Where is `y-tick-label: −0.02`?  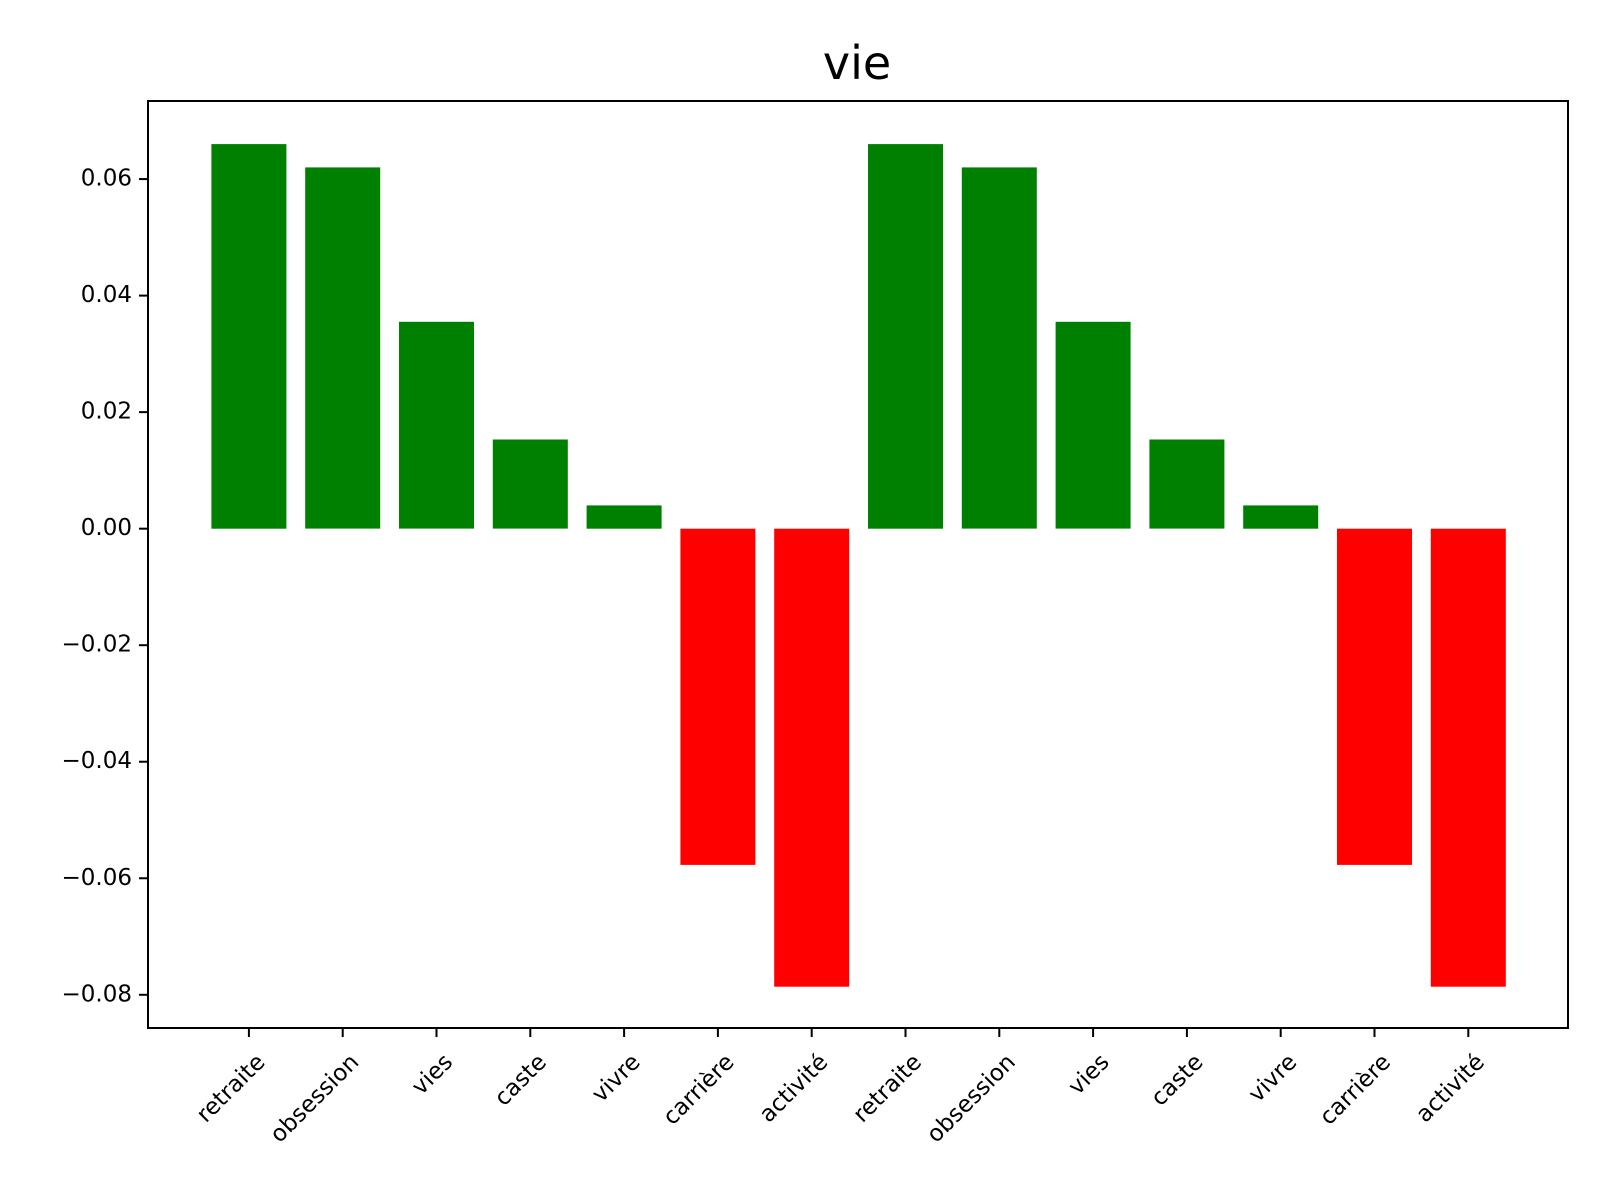
y-tick-label: −0.02 is located at coordinates (97, 645).